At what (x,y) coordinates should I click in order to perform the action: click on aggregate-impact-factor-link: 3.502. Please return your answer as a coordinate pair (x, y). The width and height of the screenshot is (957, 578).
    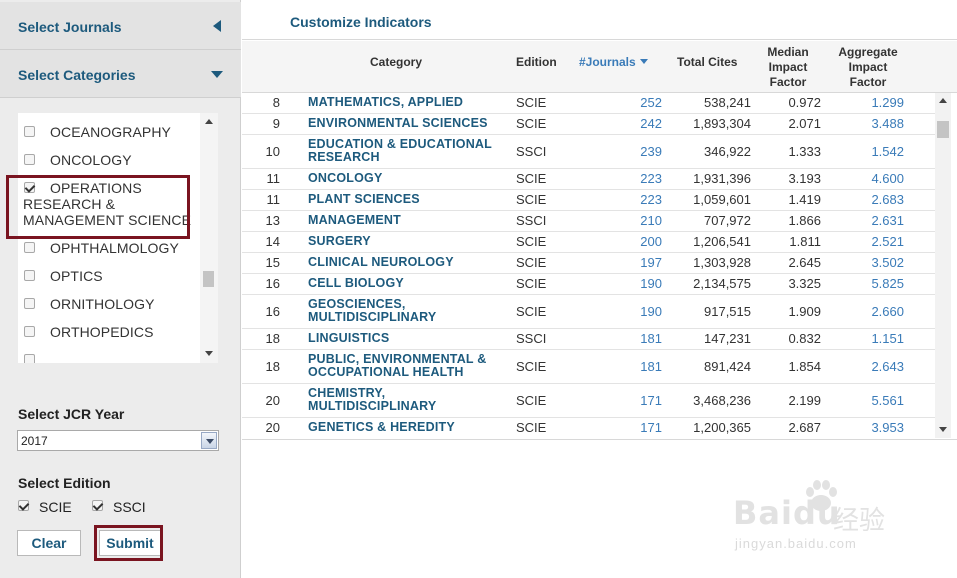
    Looking at the image, I should click on (887, 262).